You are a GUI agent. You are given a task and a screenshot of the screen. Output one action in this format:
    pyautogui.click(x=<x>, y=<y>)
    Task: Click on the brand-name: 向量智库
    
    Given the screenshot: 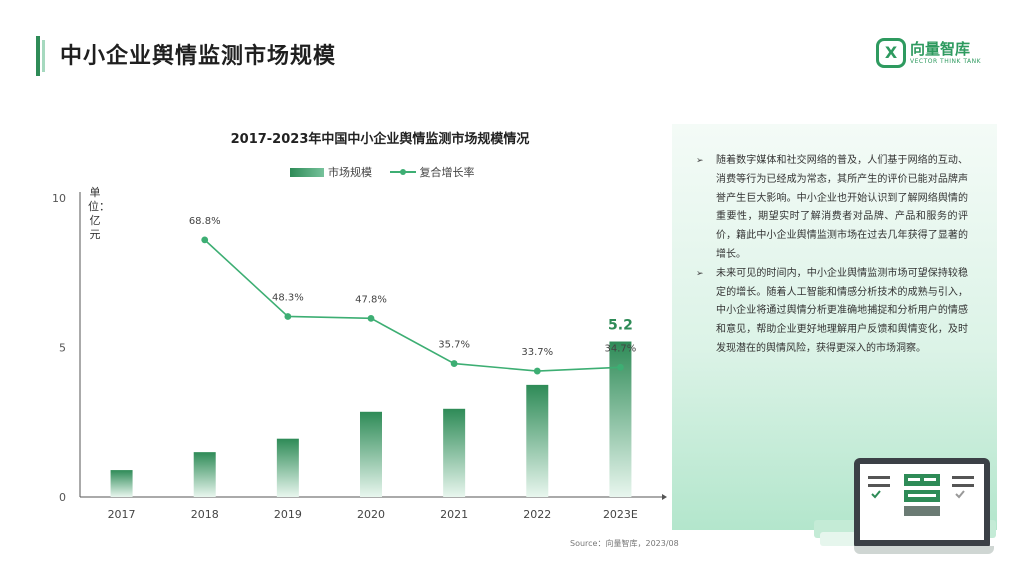 What is the action you would take?
    pyautogui.click(x=940, y=49)
    